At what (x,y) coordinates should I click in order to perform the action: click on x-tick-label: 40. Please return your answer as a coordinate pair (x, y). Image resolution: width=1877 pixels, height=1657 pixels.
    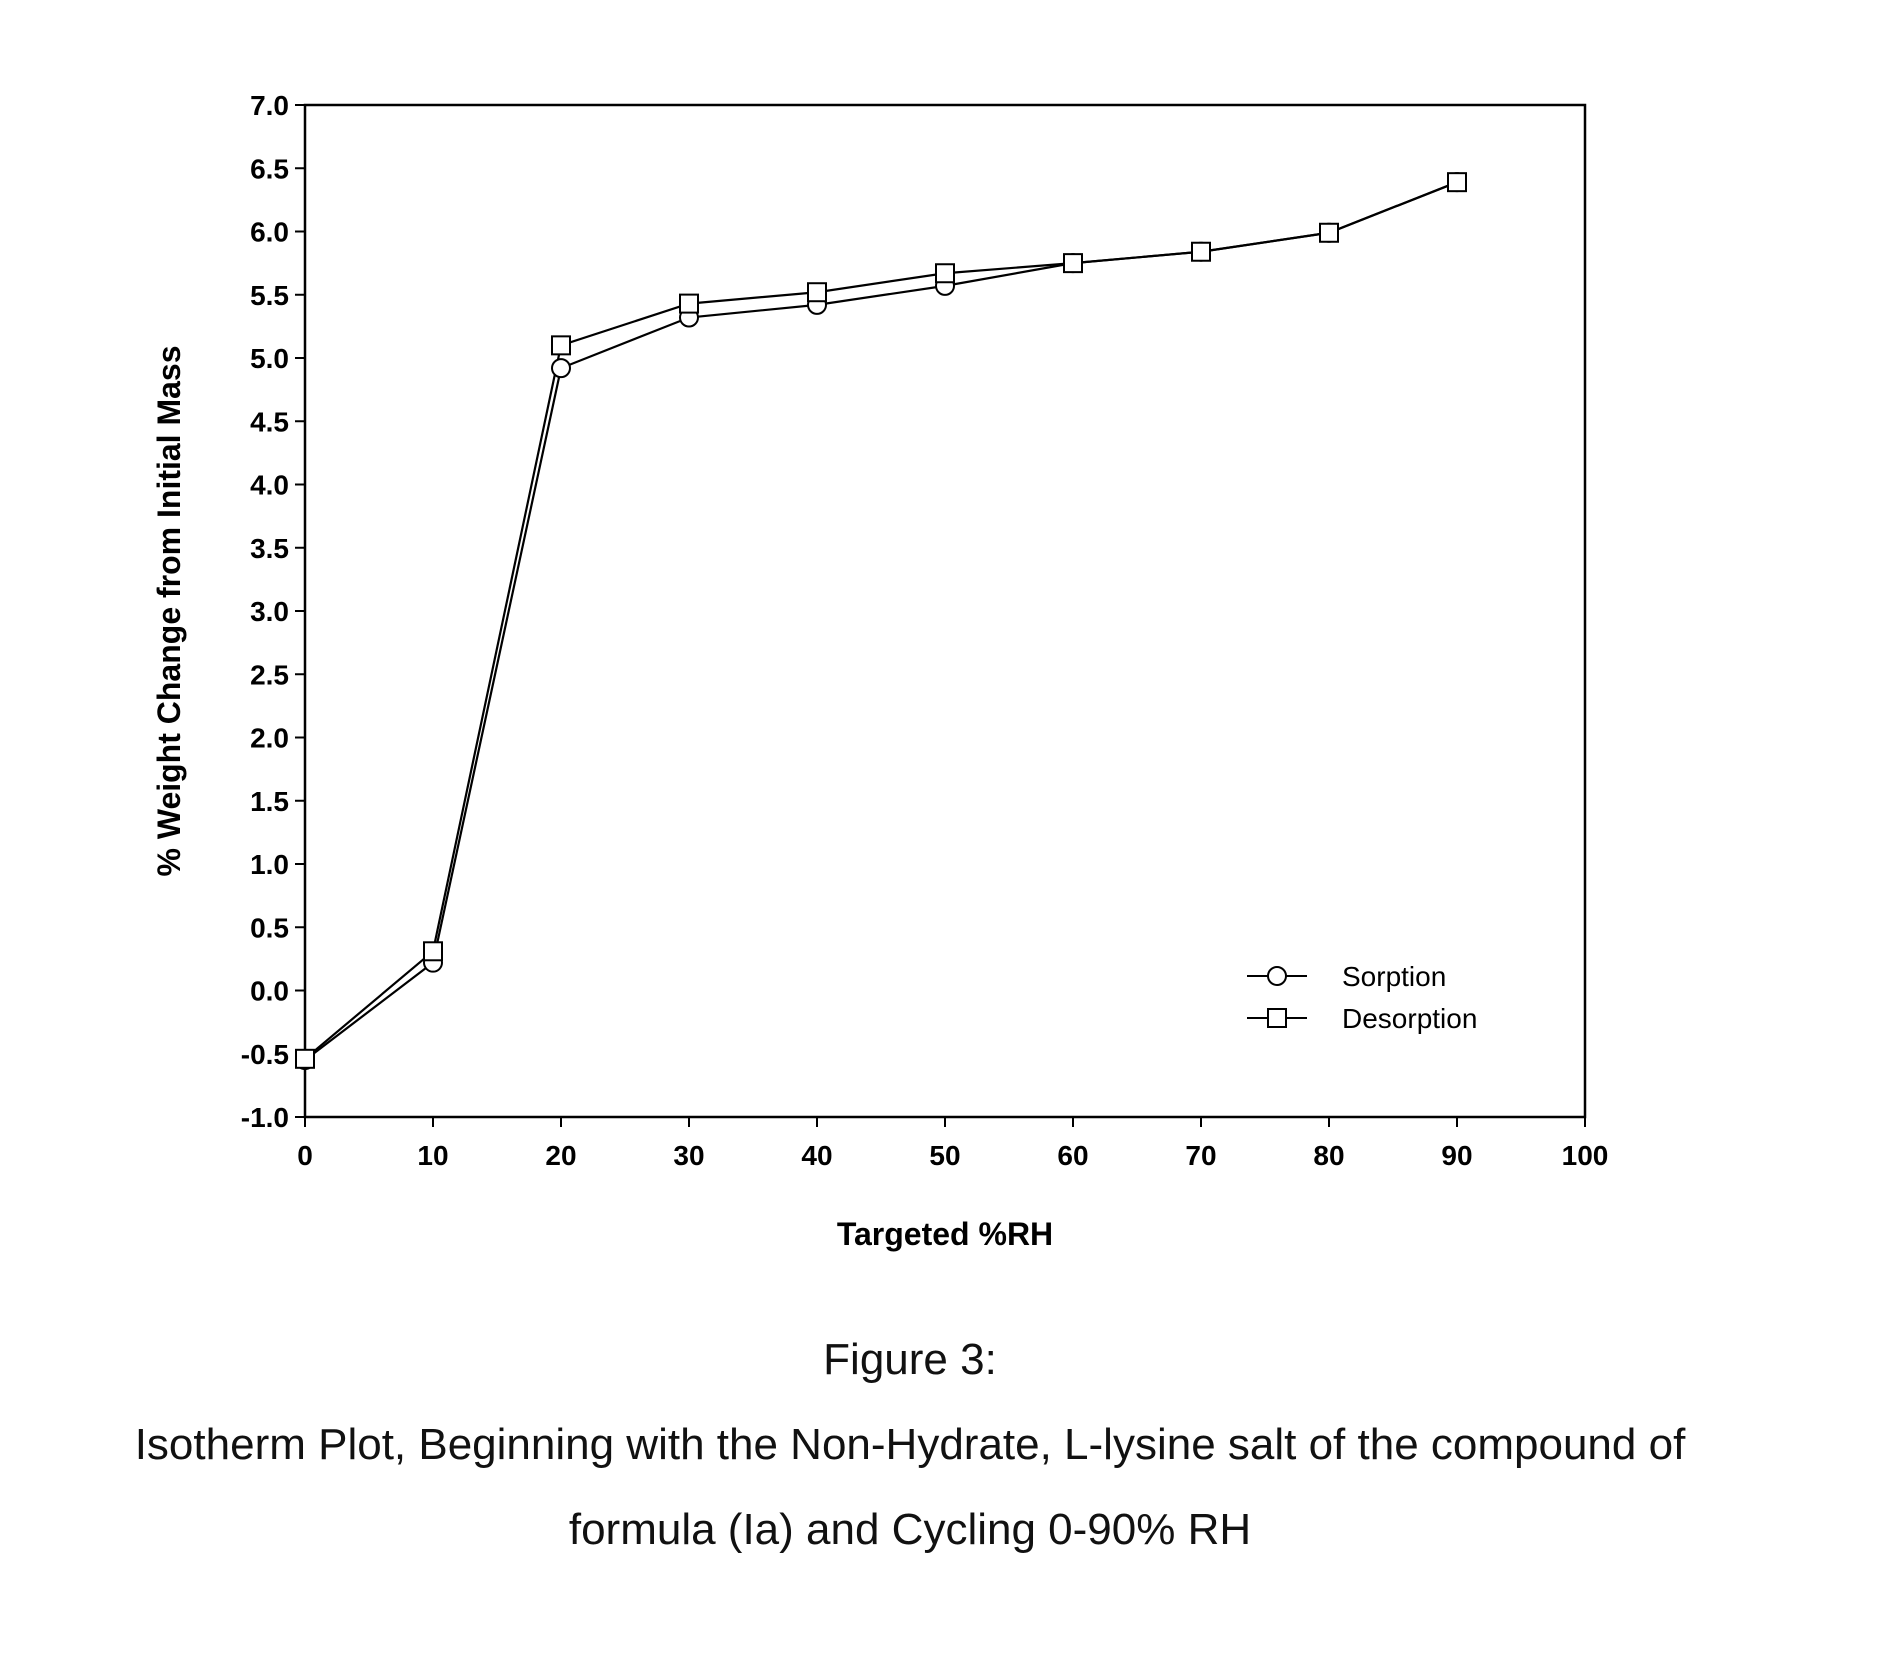
    Looking at the image, I should click on (816, 1155).